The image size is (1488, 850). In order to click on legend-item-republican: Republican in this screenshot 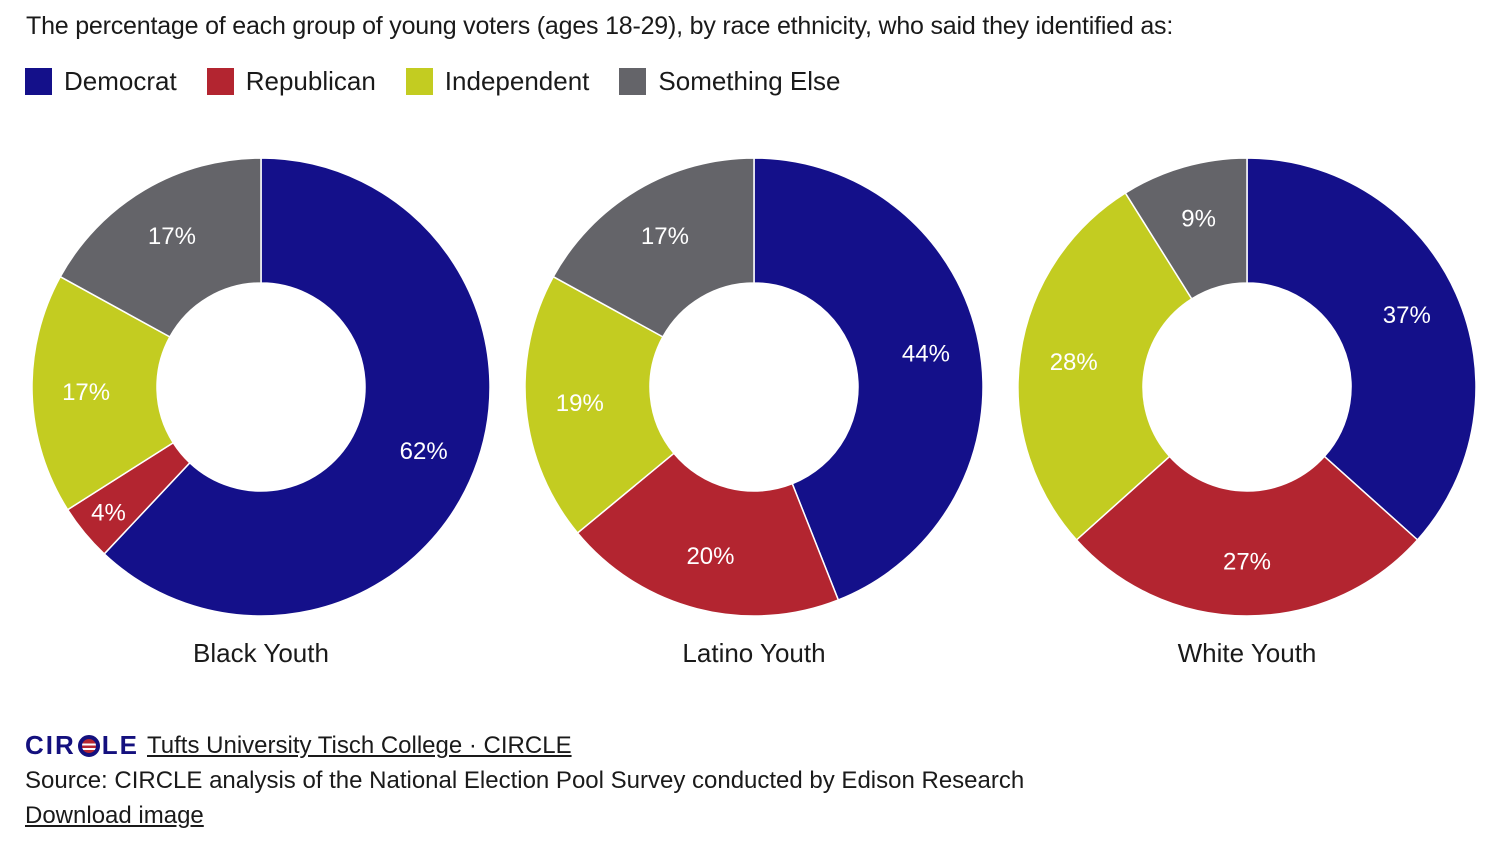, I will do `click(291, 81)`.